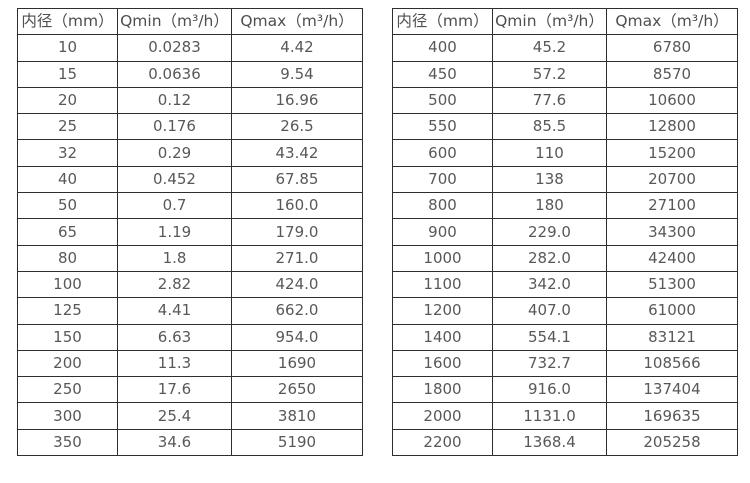 Image resolution: width=750 pixels, height=483 pixels. I want to click on table-cell: 350, so click(67, 442).